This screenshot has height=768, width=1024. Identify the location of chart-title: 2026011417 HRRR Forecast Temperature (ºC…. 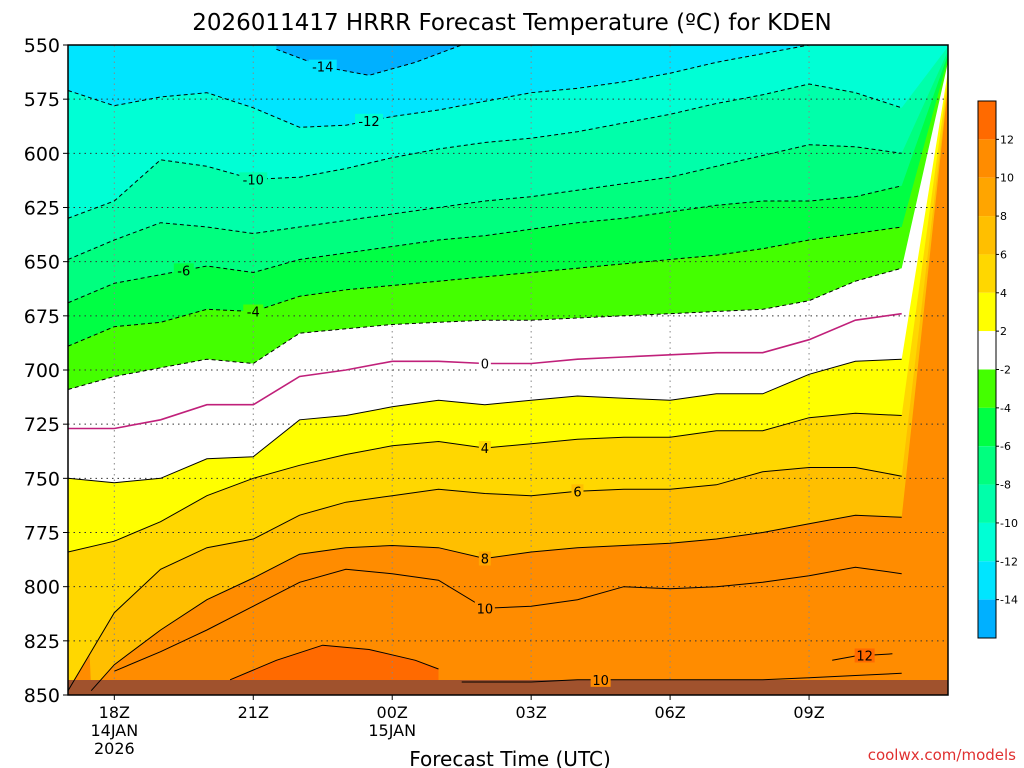
(511, 23).